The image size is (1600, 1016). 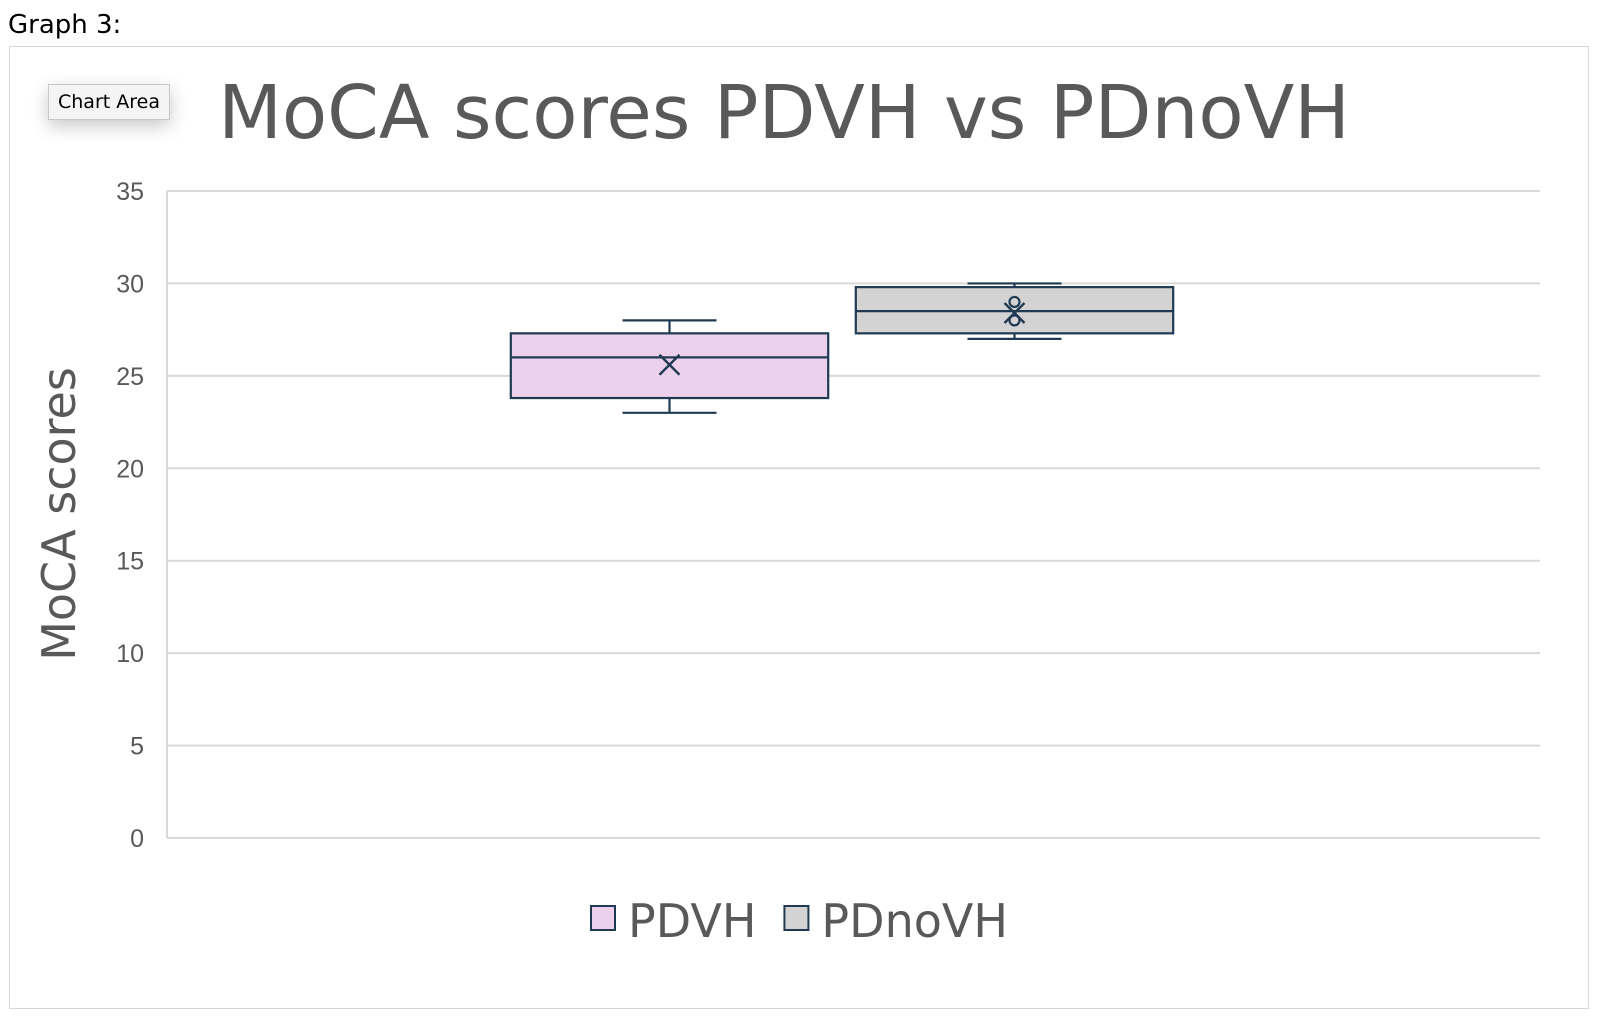 What do you see at coordinates (130, 284) in the screenshot?
I see `y-tick-label: 30` at bounding box center [130, 284].